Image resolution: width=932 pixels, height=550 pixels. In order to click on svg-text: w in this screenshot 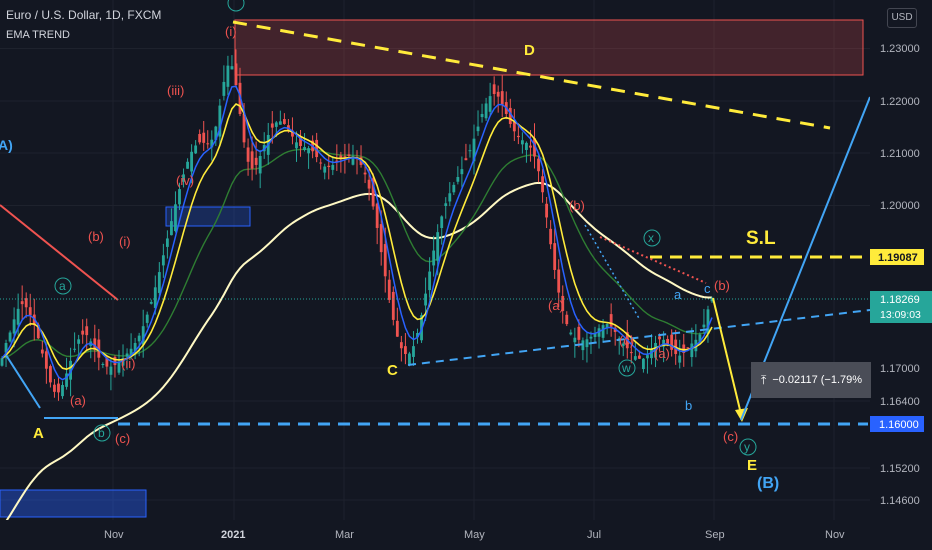, I will do `click(626, 368)`.